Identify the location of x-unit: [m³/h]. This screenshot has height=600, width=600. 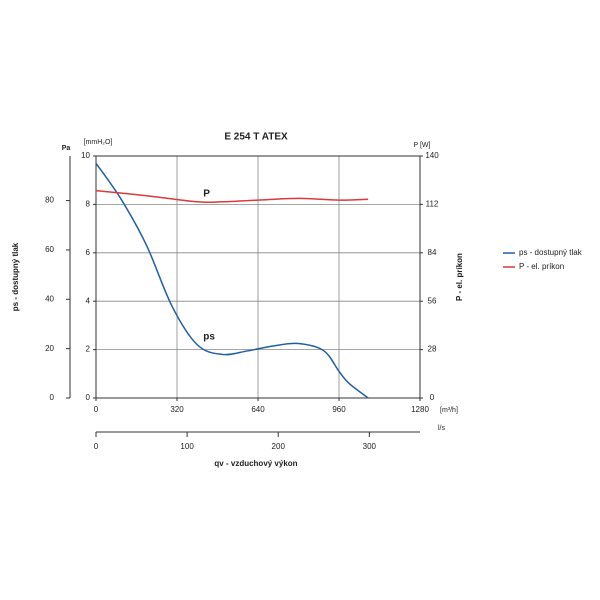
(449, 410).